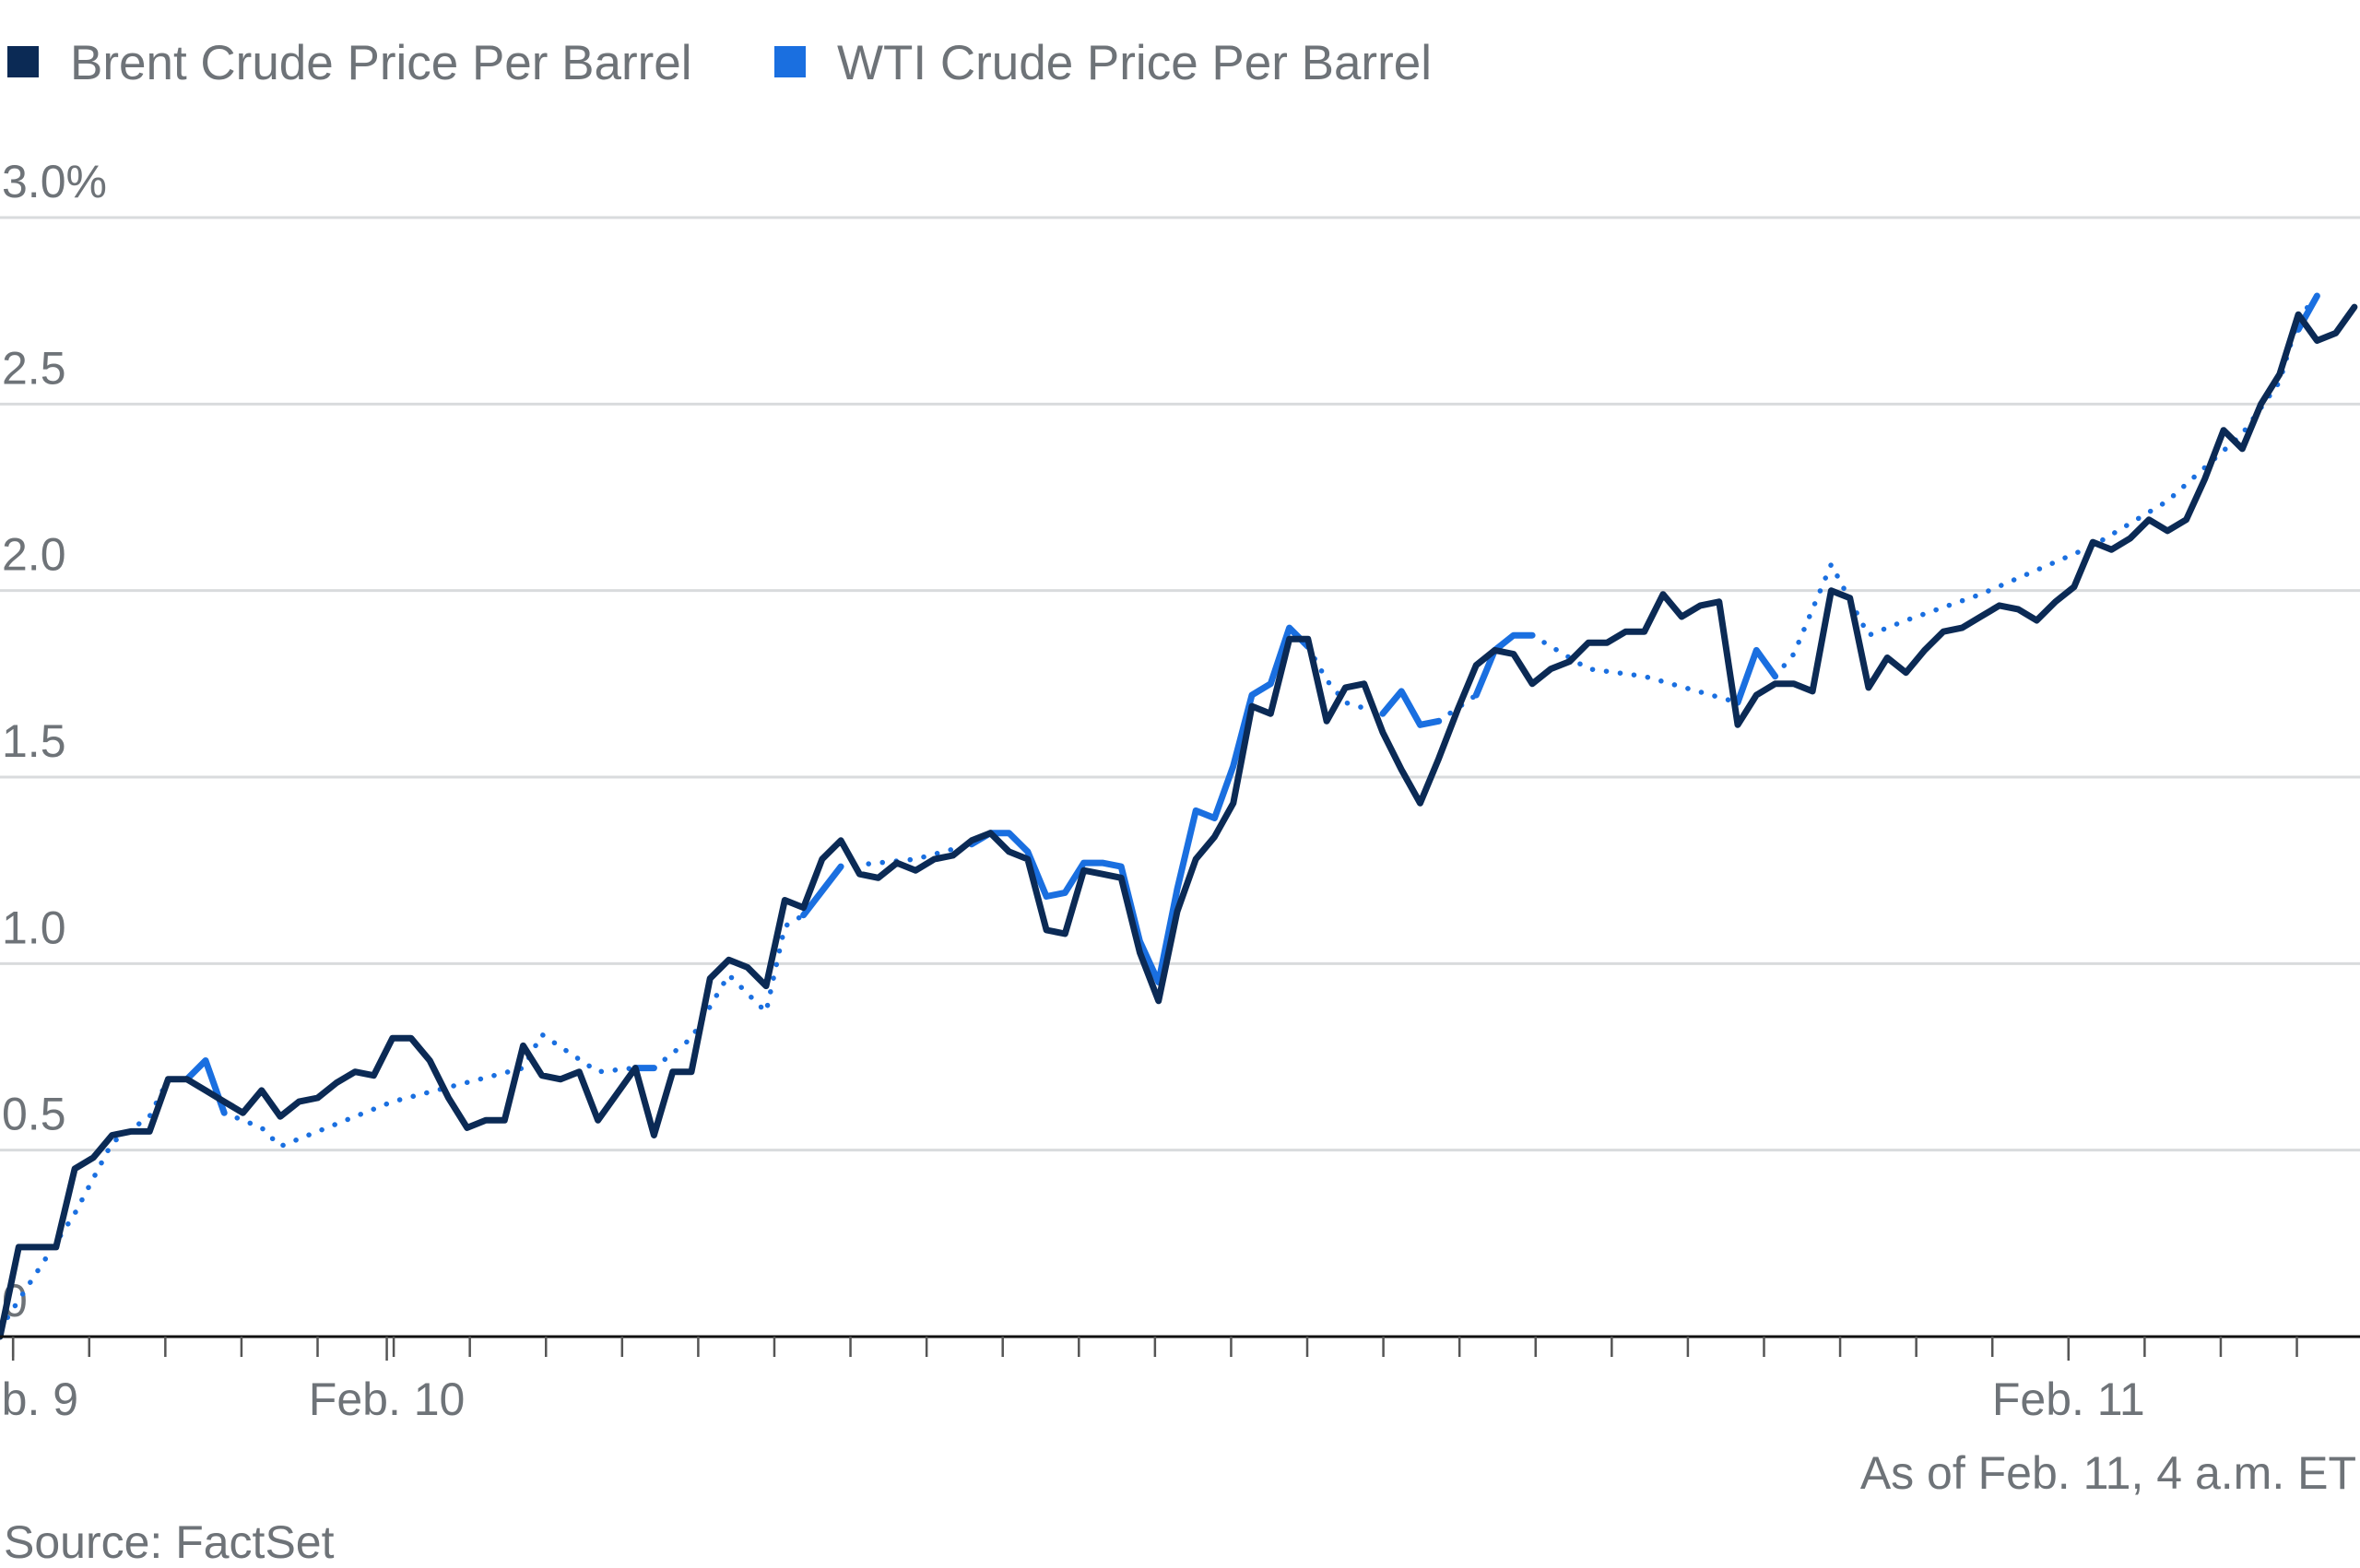 The height and width of the screenshot is (1568, 2360). What do you see at coordinates (2068, 1399) in the screenshot?
I see `x-tick-label: Feb. 11` at bounding box center [2068, 1399].